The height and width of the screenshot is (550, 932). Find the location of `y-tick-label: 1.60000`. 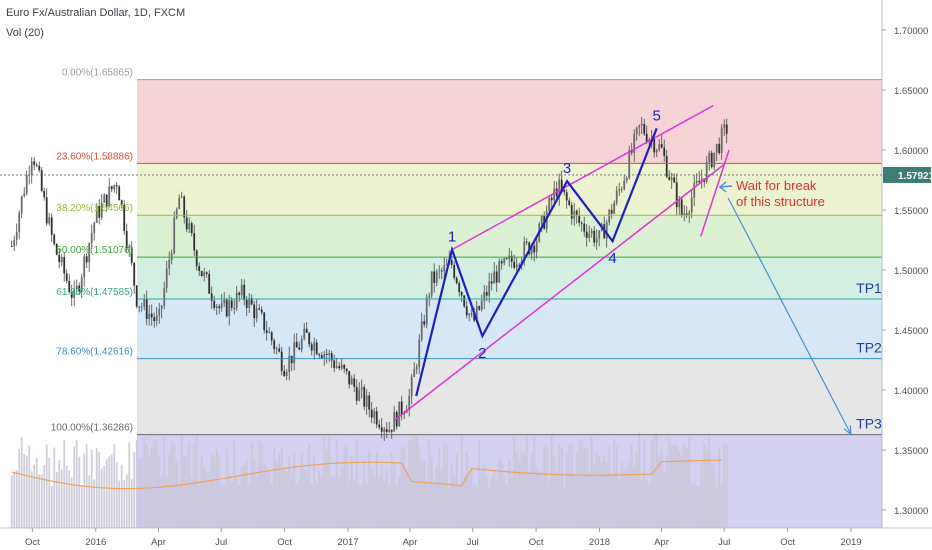

y-tick-label: 1.60000 is located at coordinates (911, 151).